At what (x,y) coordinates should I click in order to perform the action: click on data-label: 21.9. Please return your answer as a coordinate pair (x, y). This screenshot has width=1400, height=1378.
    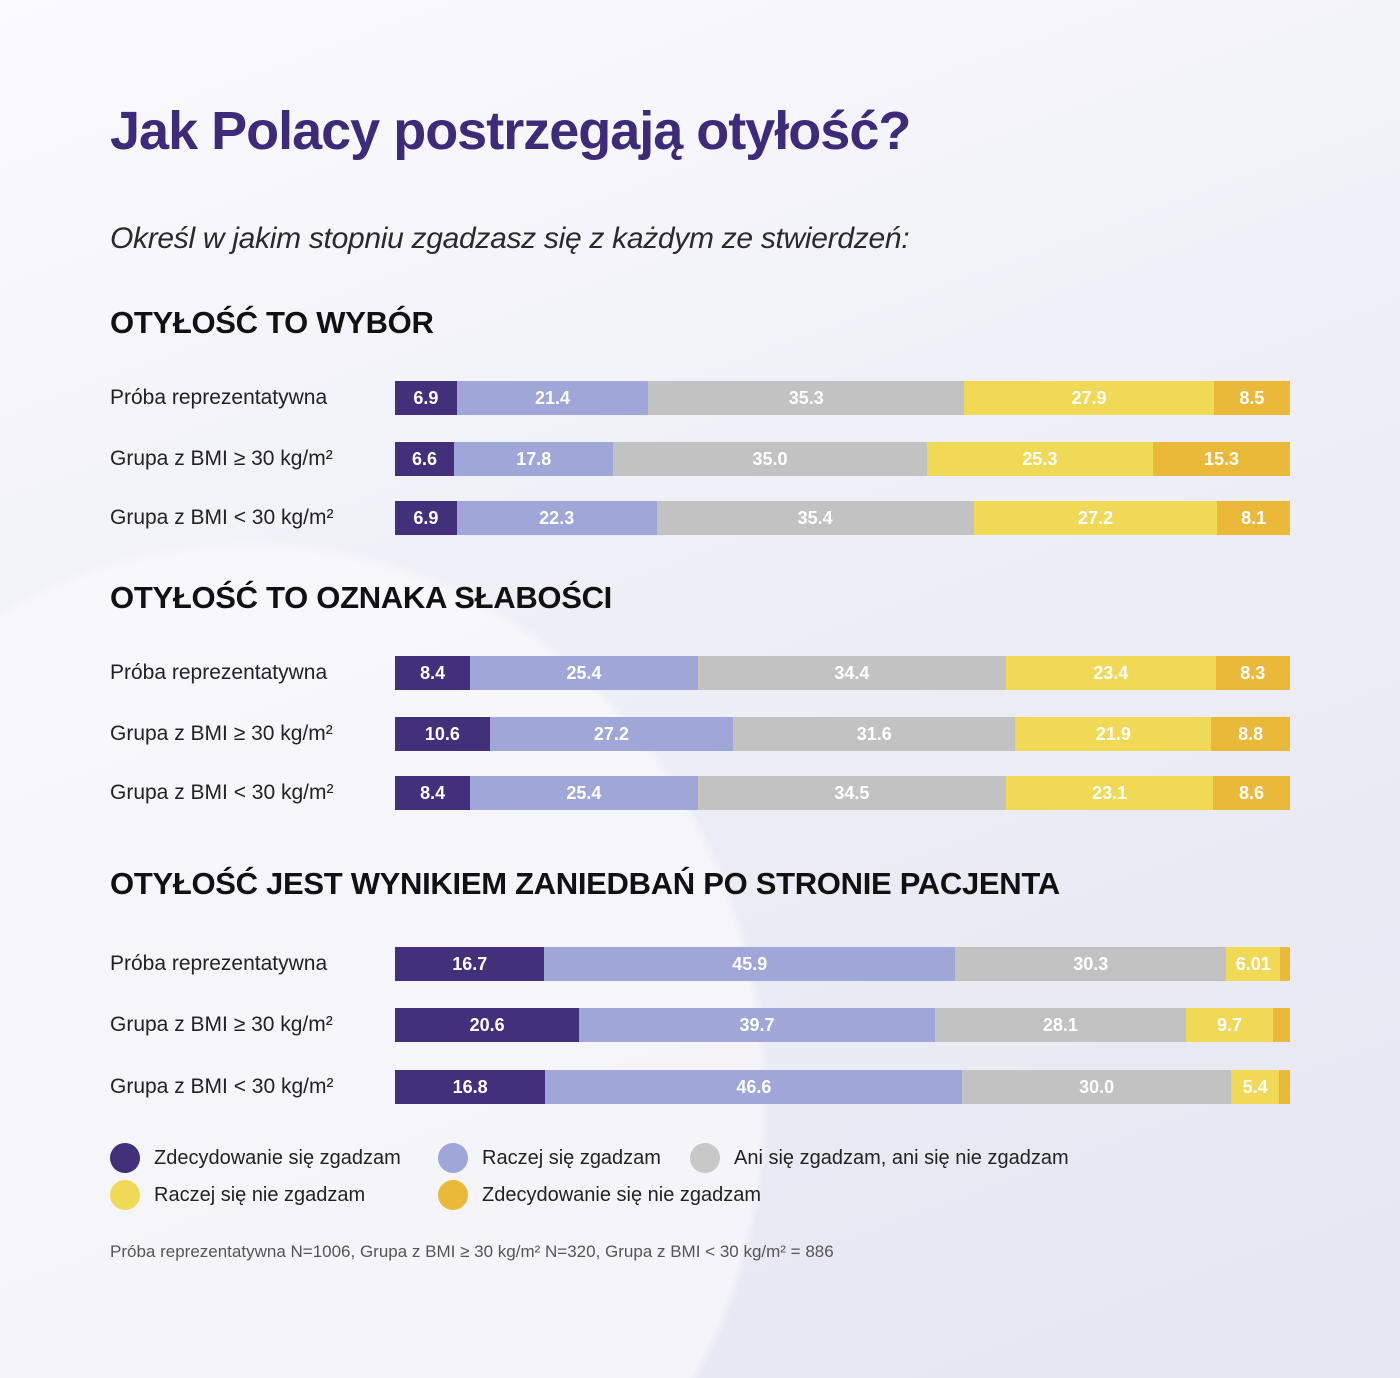
    Looking at the image, I should click on (1113, 733).